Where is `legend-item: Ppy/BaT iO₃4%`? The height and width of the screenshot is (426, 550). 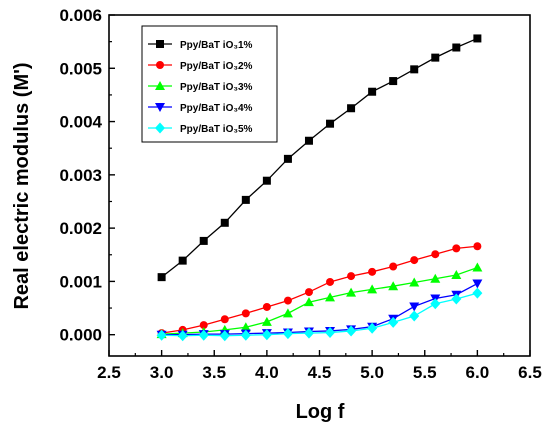
legend-item: Ppy/BaT iO₃4% is located at coordinates (200, 108).